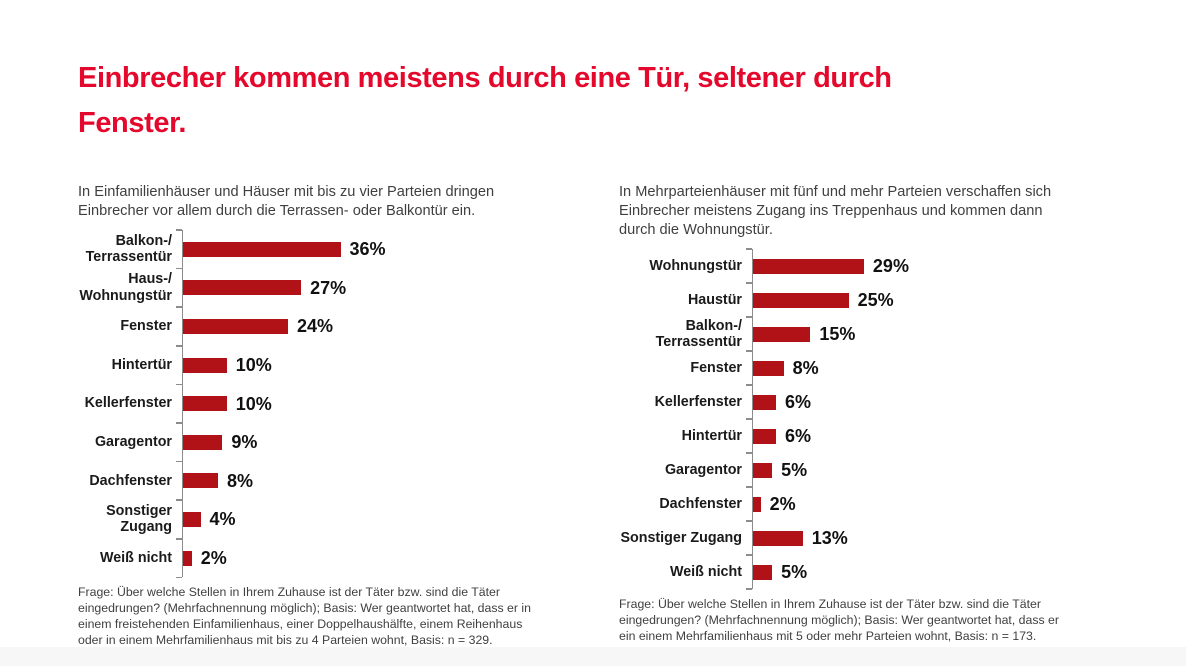 This screenshot has width=1186, height=666. Describe the element at coordinates (366, 287) in the screenshot. I see `bar-plot-area: 27%` at that location.